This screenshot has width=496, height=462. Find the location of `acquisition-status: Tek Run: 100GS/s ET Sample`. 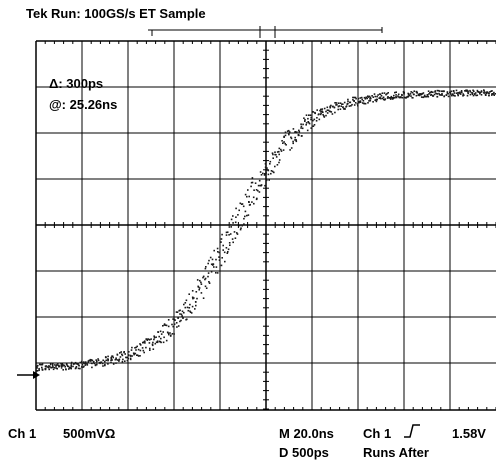

acquisition-status: Tek Run: 100GS/s ET Sample is located at coordinates (116, 13).